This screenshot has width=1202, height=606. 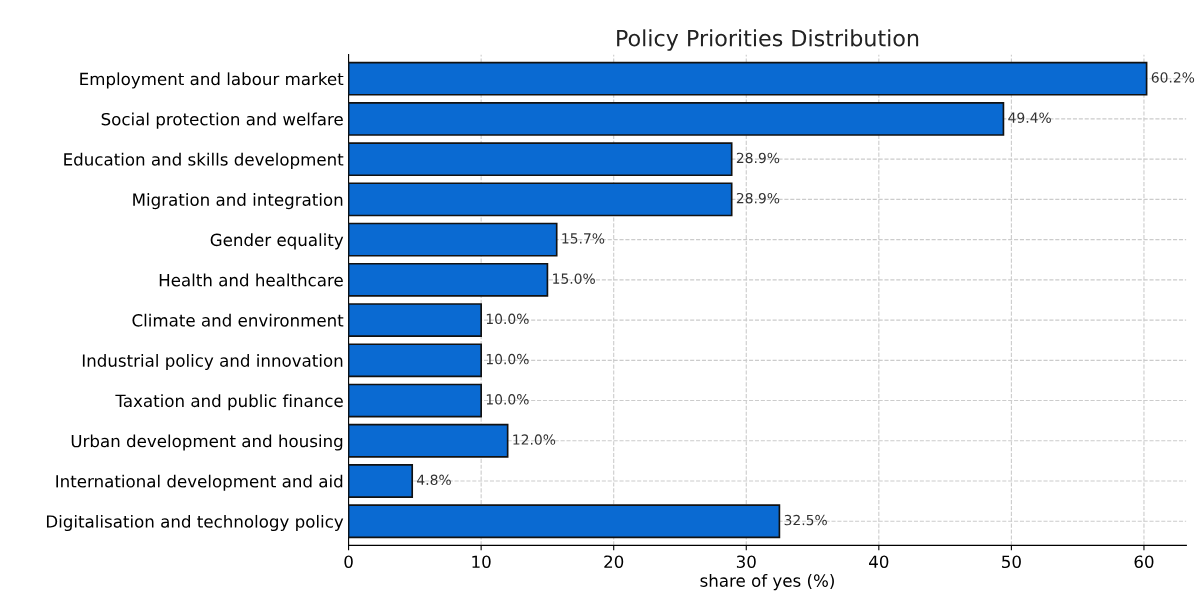 What do you see at coordinates (212, 362) in the screenshot?
I see `y-tick-label: Industrial policy and innovation` at bounding box center [212, 362].